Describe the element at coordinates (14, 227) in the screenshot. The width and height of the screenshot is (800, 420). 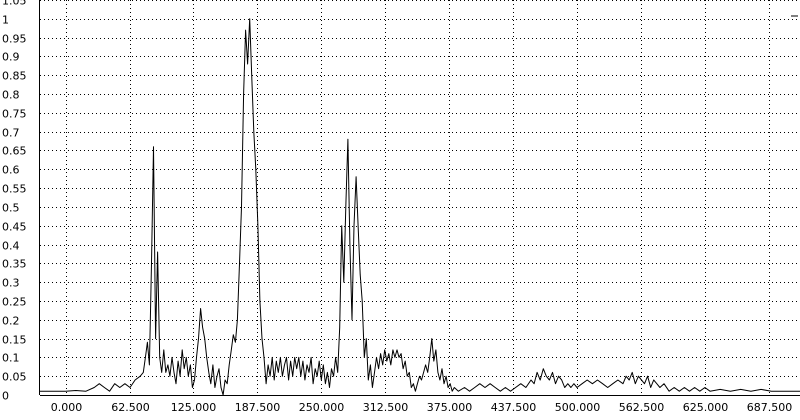
I see `y-tick-label: 0.45` at that location.